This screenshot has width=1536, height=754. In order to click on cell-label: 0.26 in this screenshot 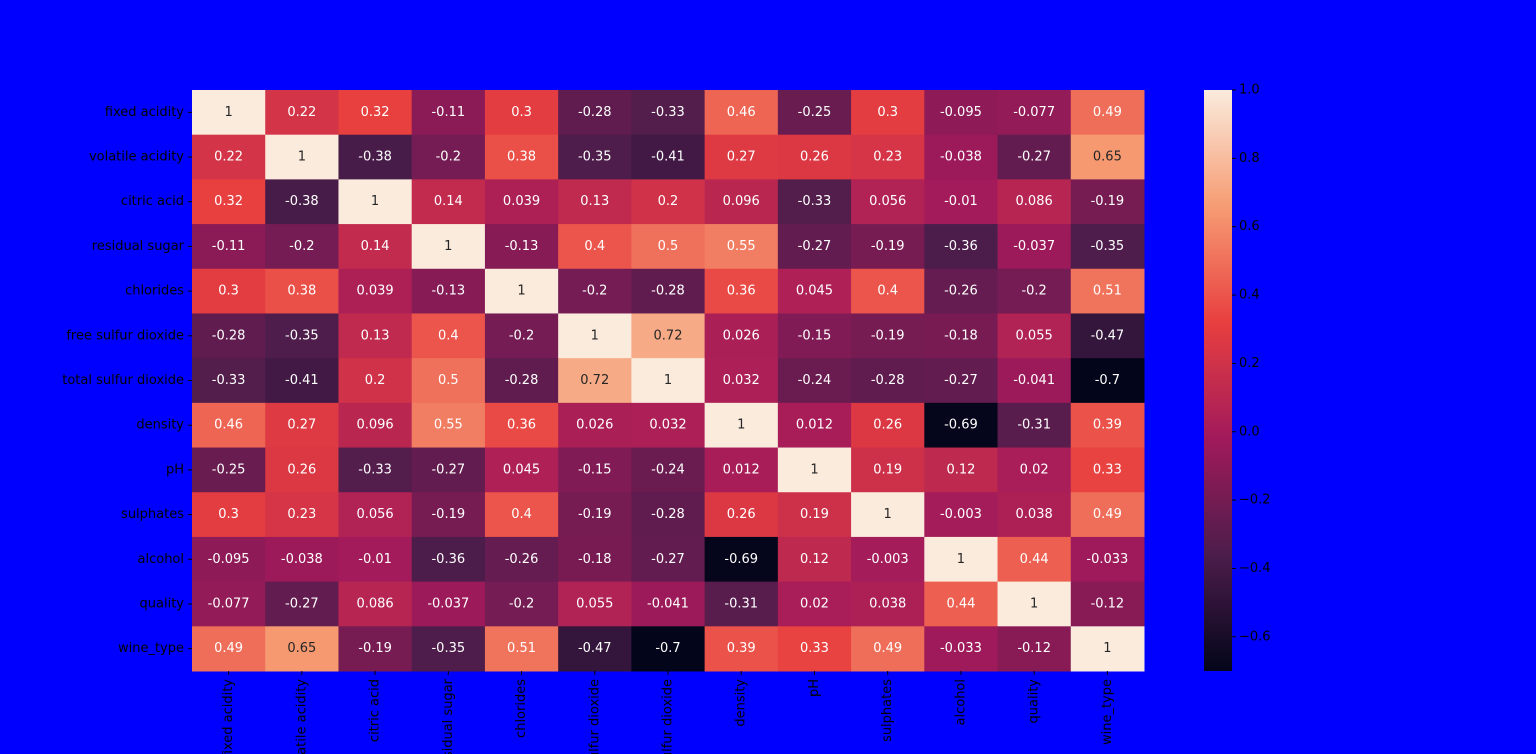, I will do `click(887, 425)`.